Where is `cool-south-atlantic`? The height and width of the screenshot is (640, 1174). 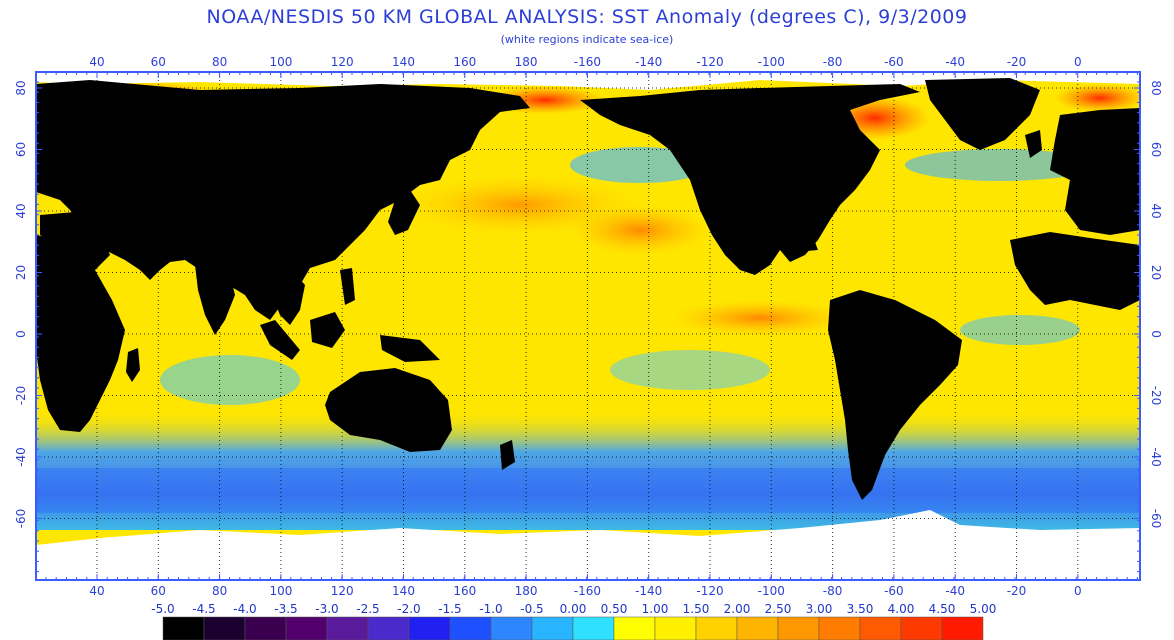 cool-south-atlantic is located at coordinates (1020, 330).